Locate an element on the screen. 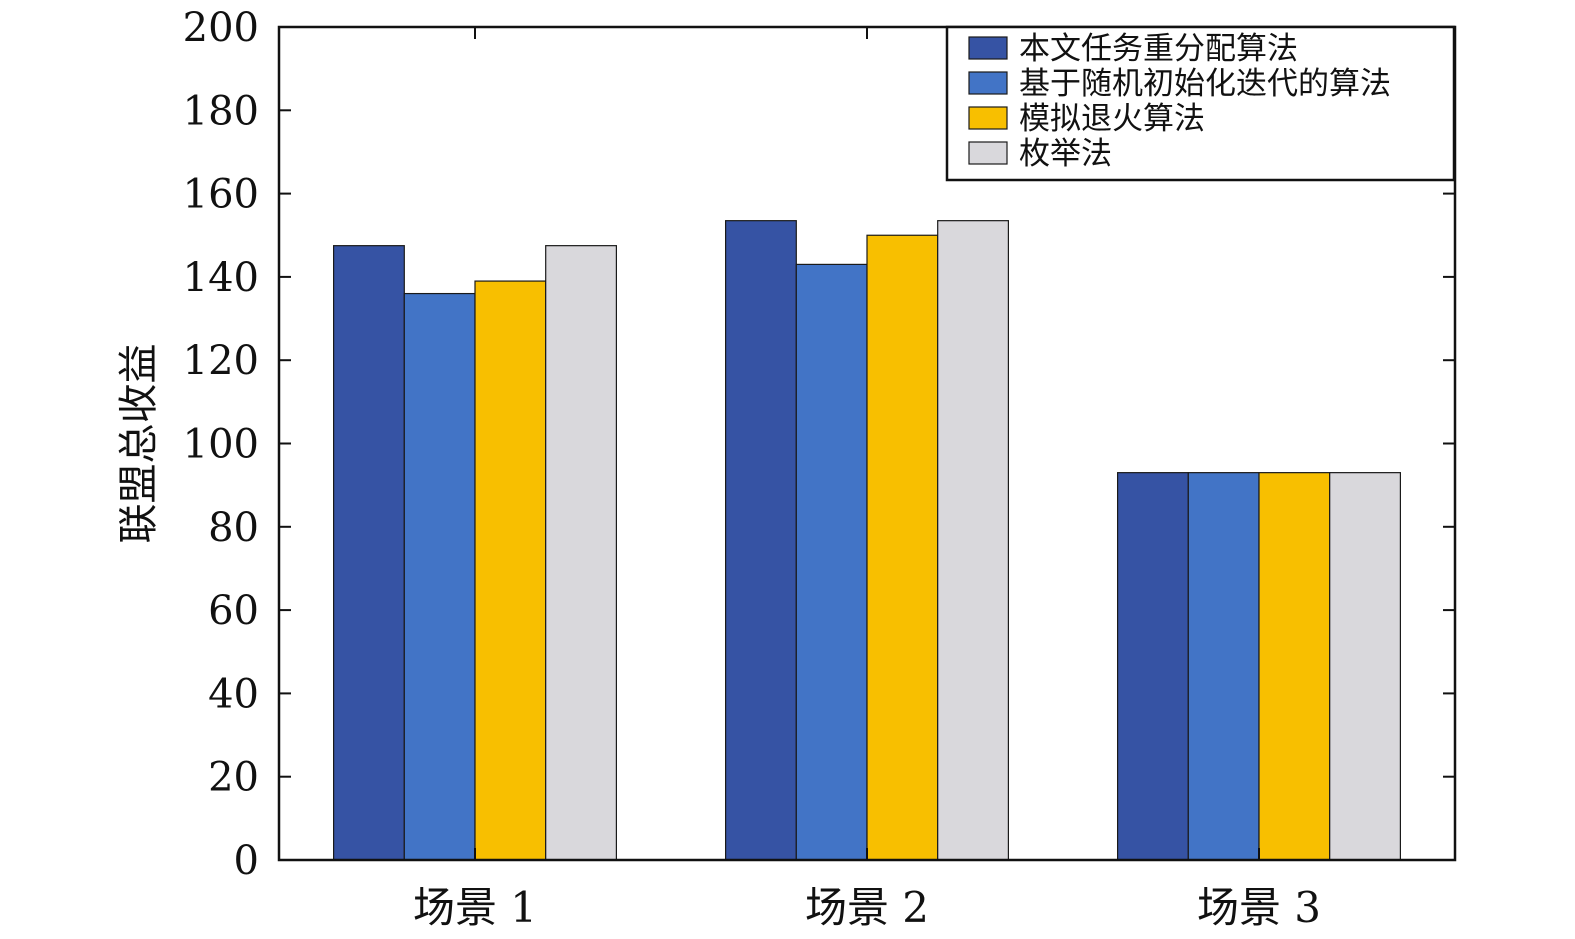  legend-label: 枚举法 is located at coordinates (1065, 154).